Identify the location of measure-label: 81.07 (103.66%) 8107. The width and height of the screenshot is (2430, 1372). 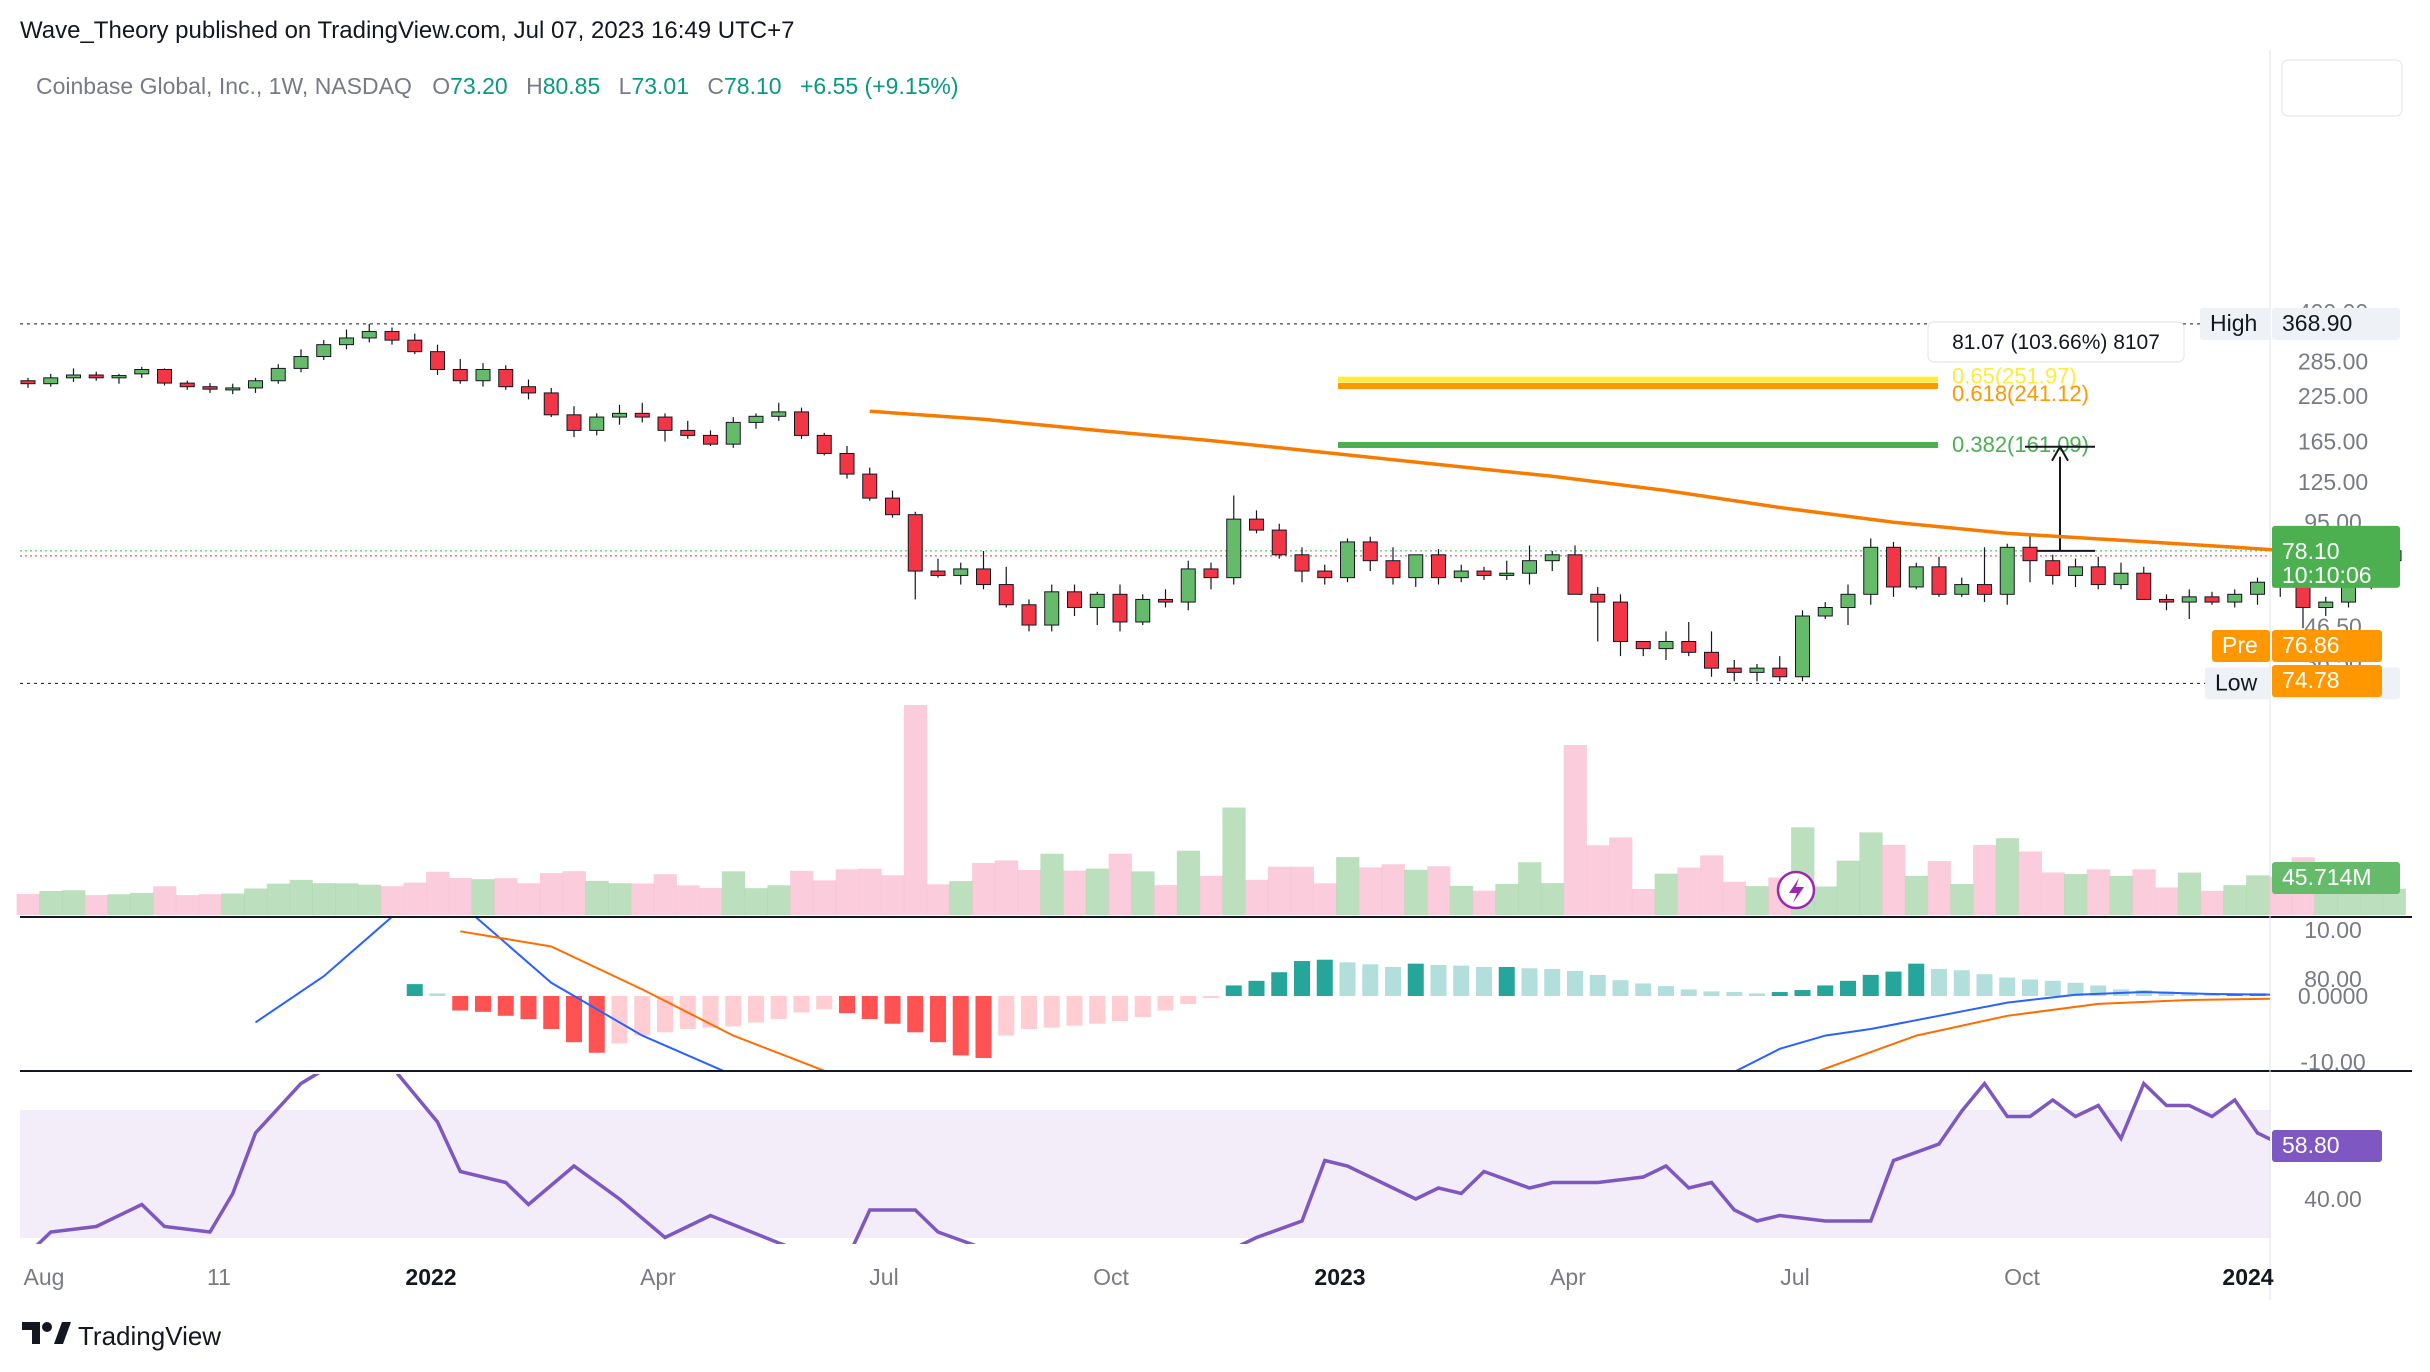
(2056, 342).